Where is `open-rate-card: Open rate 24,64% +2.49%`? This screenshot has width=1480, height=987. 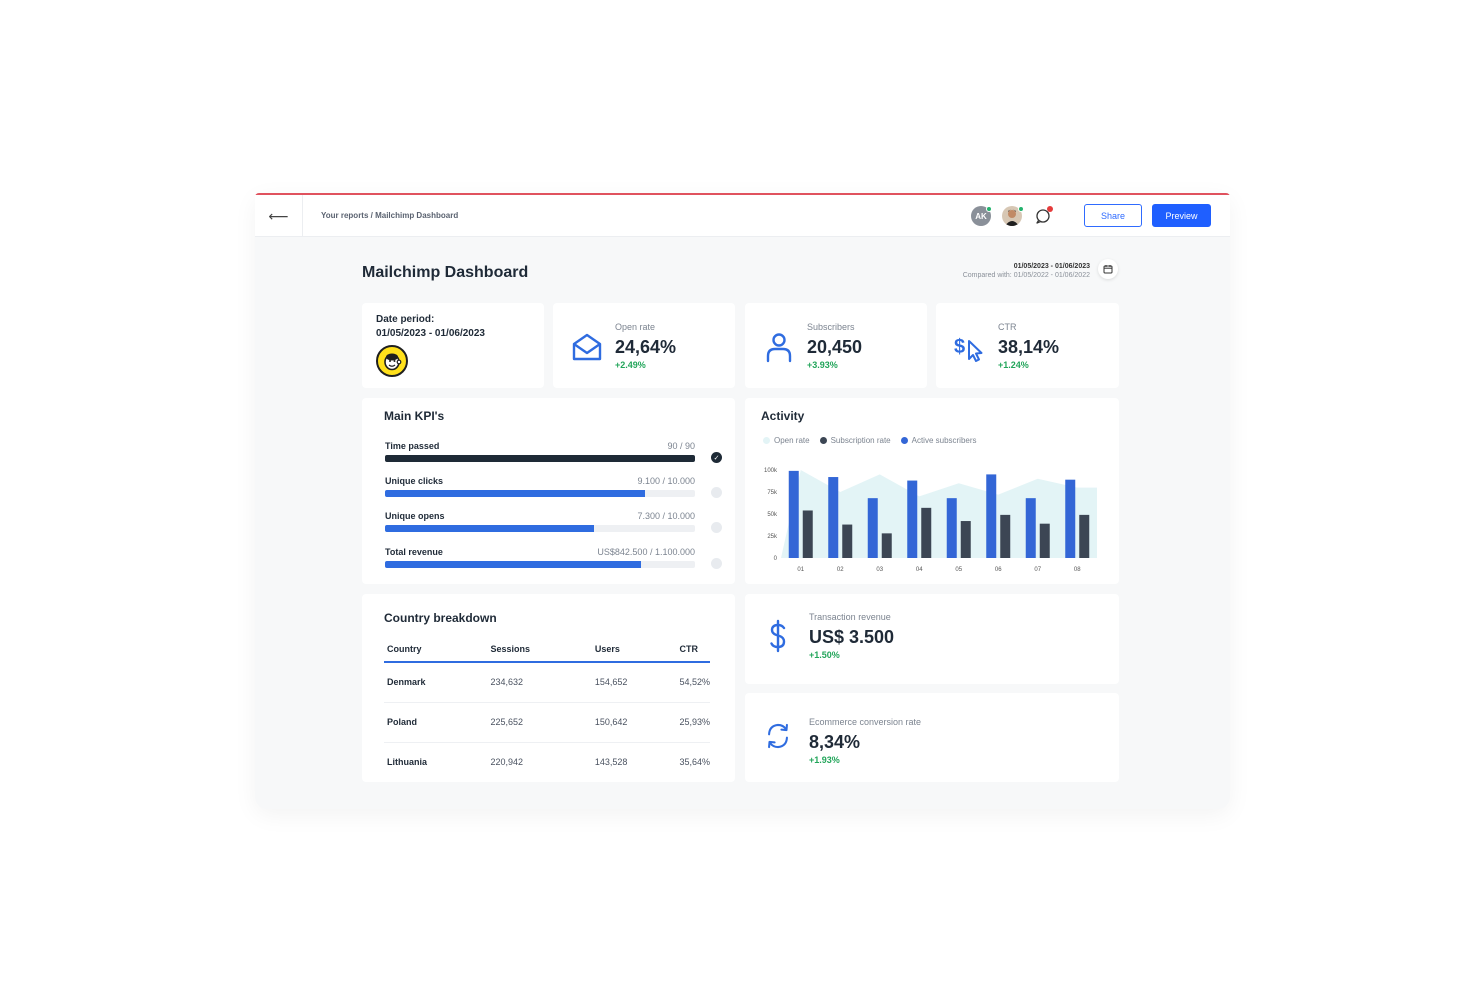 open-rate-card: Open rate 24,64% +2.49% is located at coordinates (644, 345).